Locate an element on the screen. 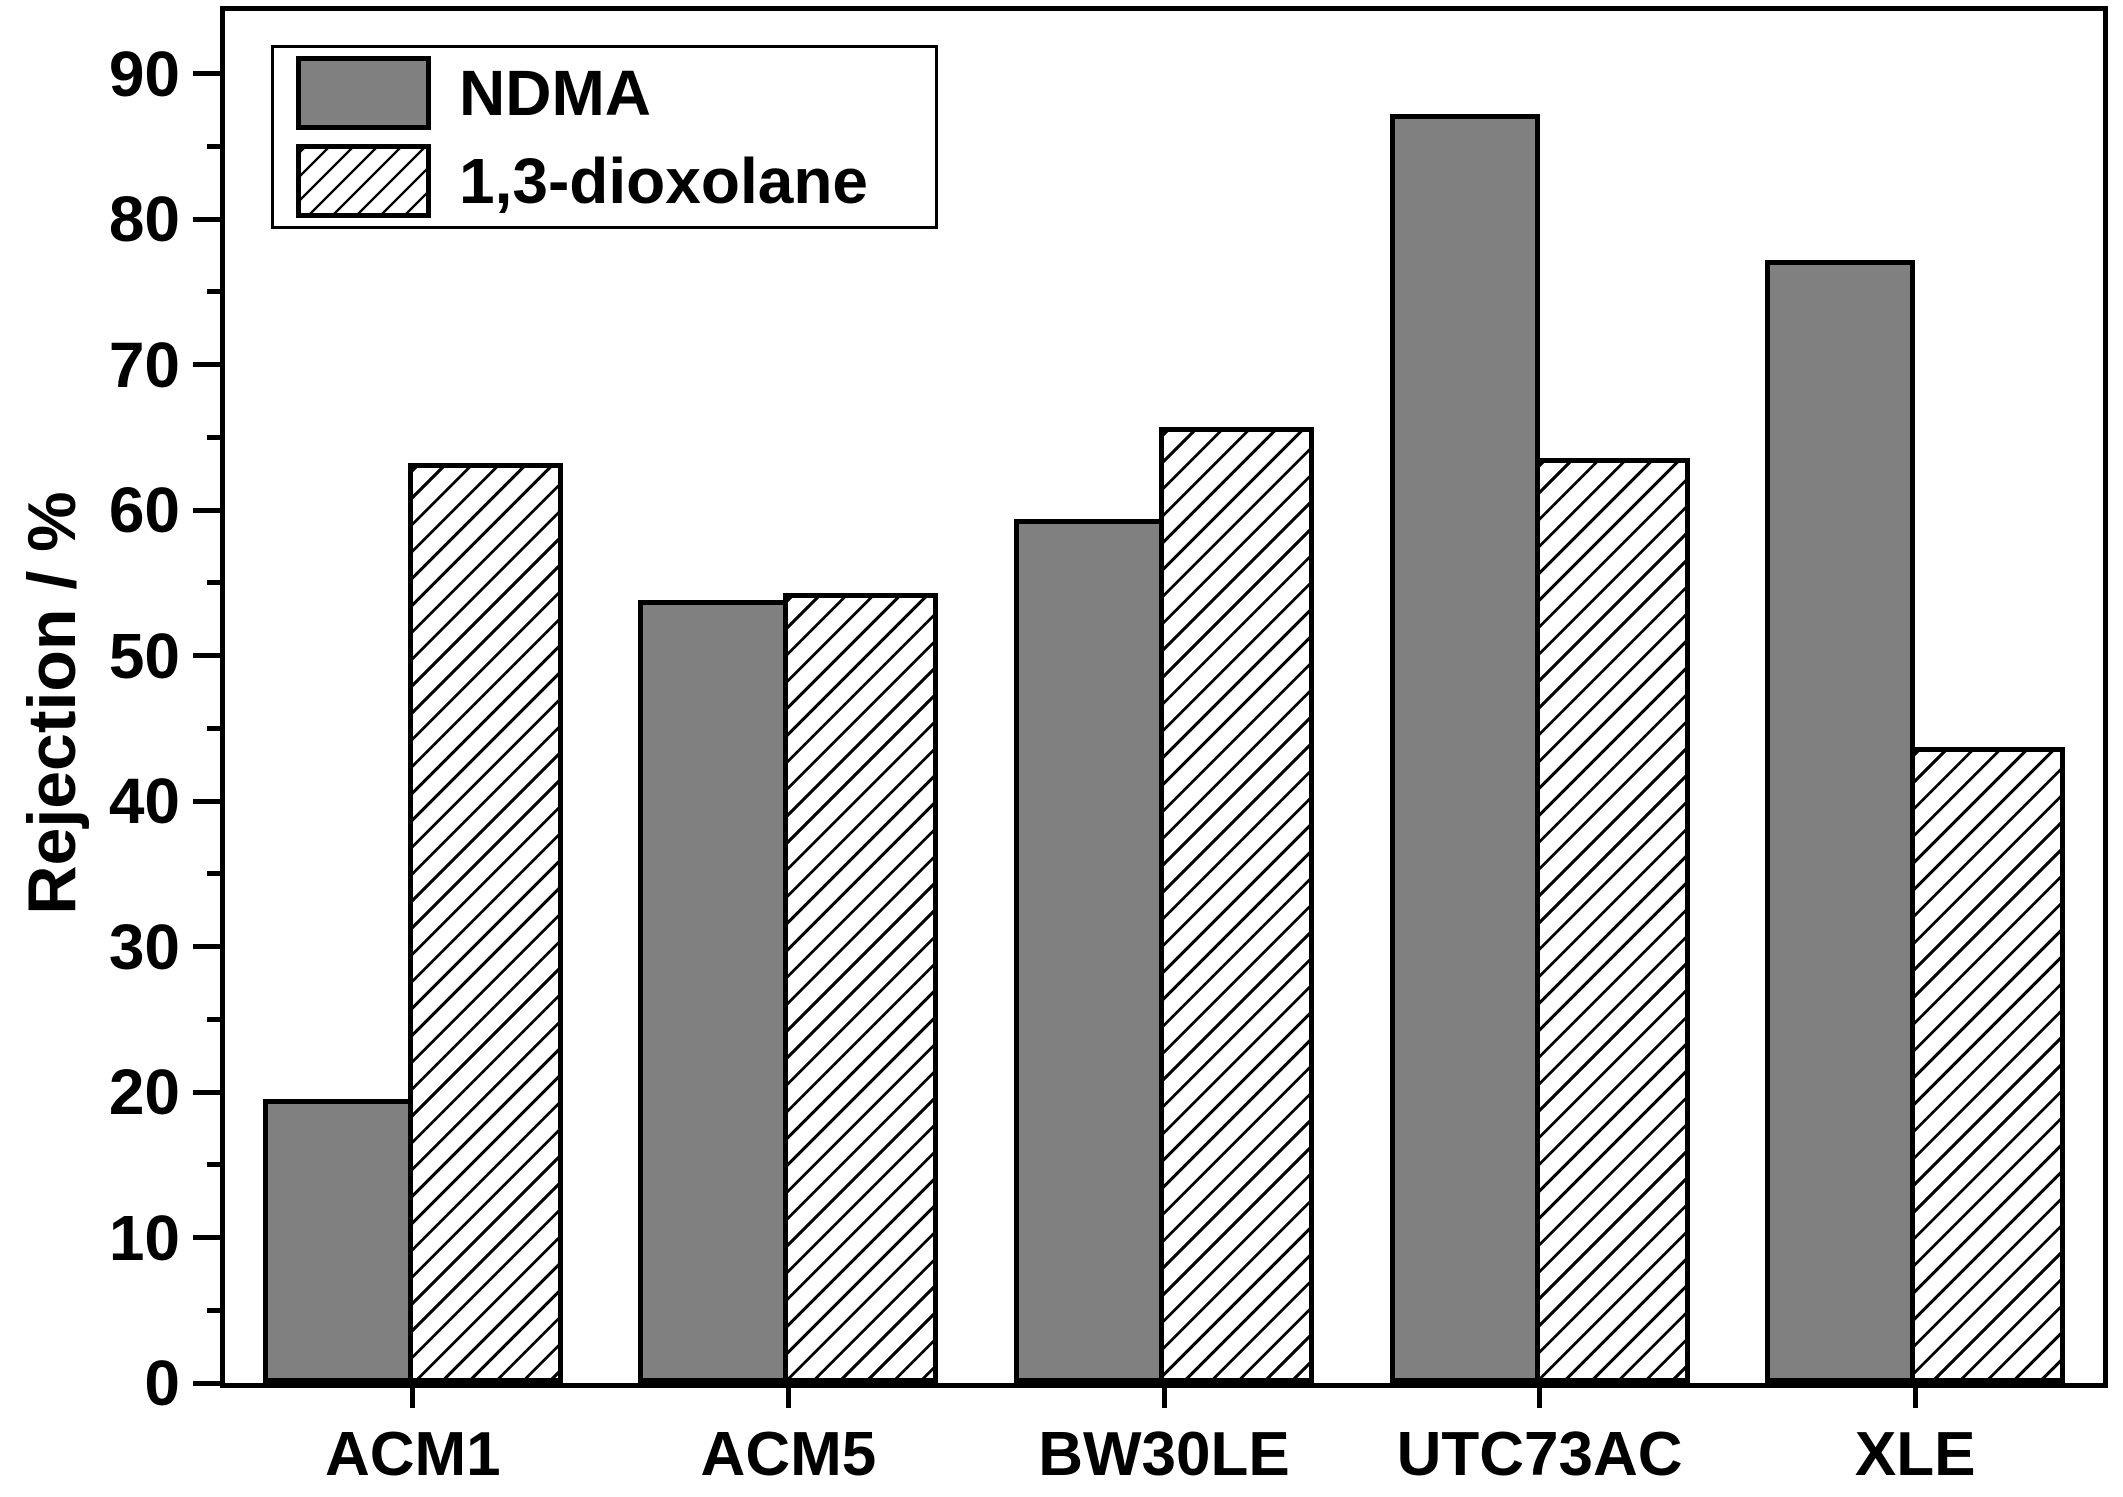  bar-ndma-xle is located at coordinates (1840, 821).